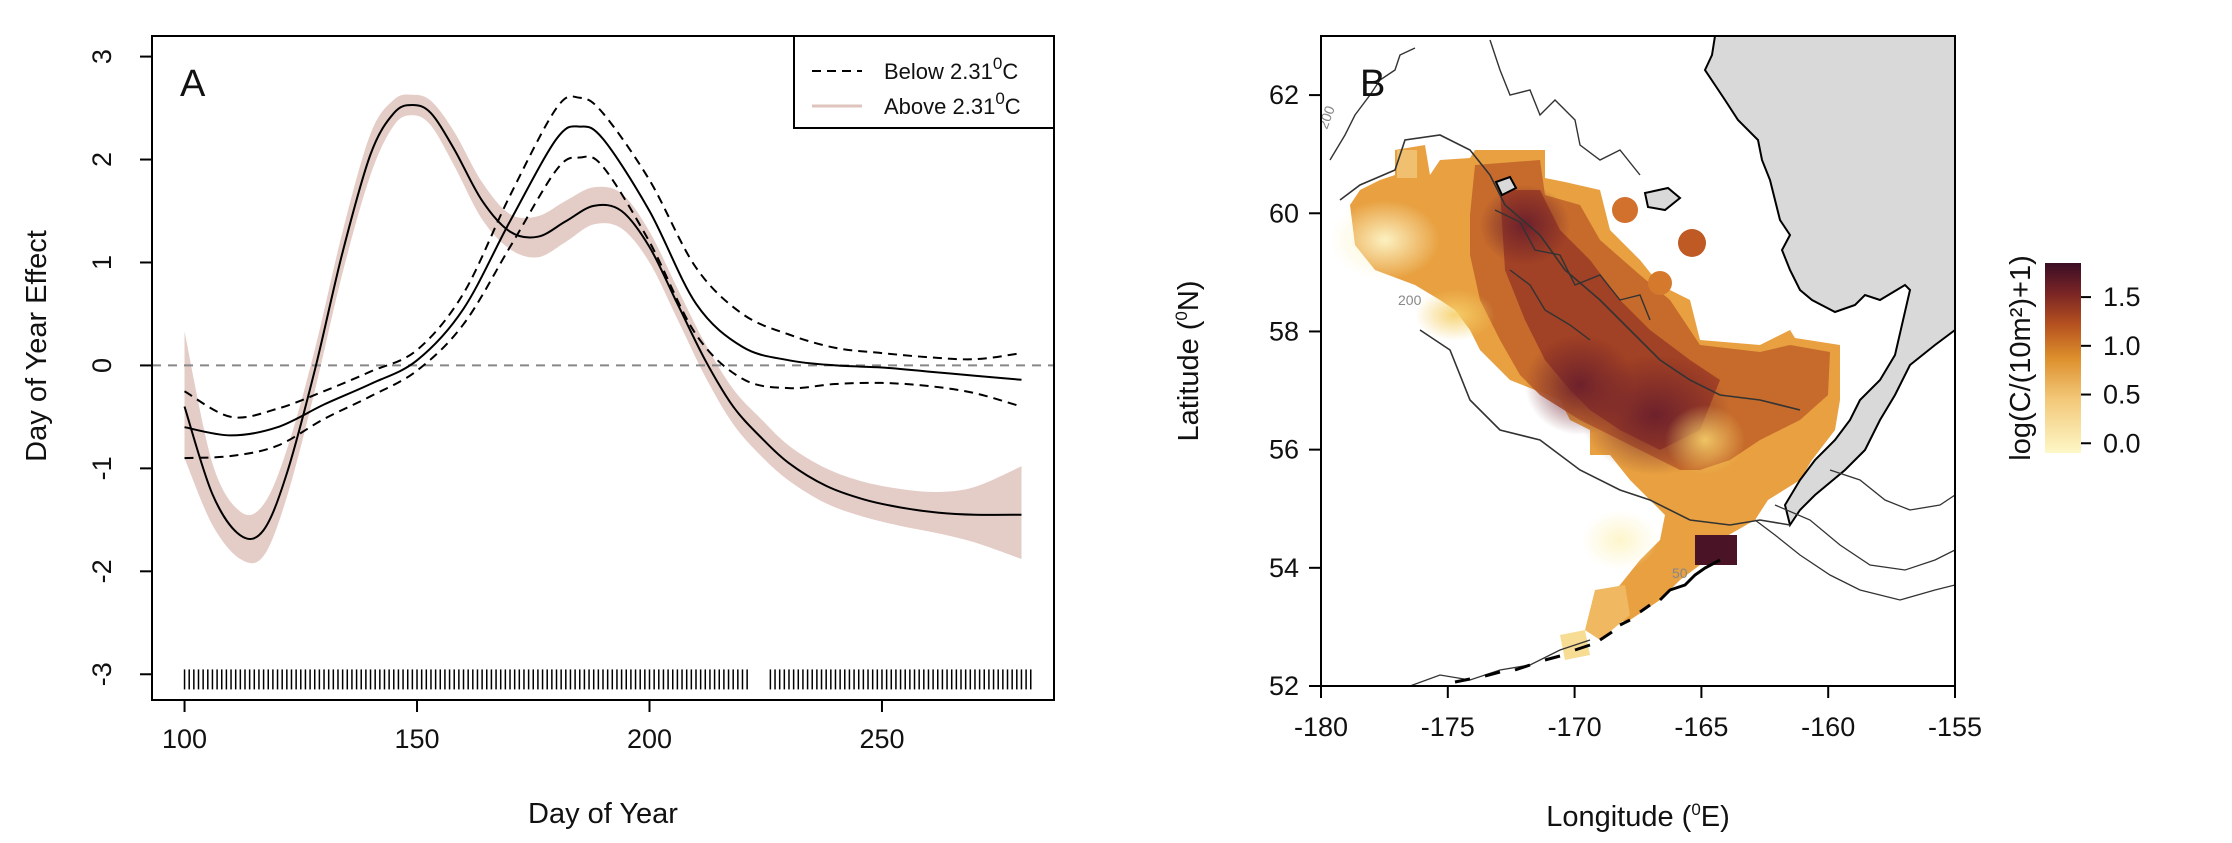 This screenshot has width=2232, height=843. Describe the element at coordinates (2122, 395) in the screenshot. I see `colorbar-tick-label: 0.5` at that location.